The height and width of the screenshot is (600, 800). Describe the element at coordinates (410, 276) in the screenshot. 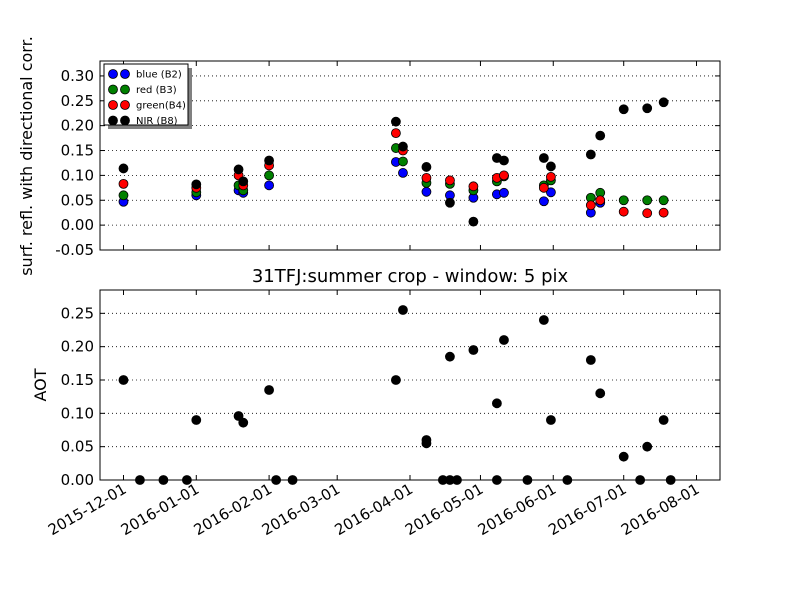

I see `aot-panel-title: 31TFJ:summer crop - window: 5 pix` at that location.